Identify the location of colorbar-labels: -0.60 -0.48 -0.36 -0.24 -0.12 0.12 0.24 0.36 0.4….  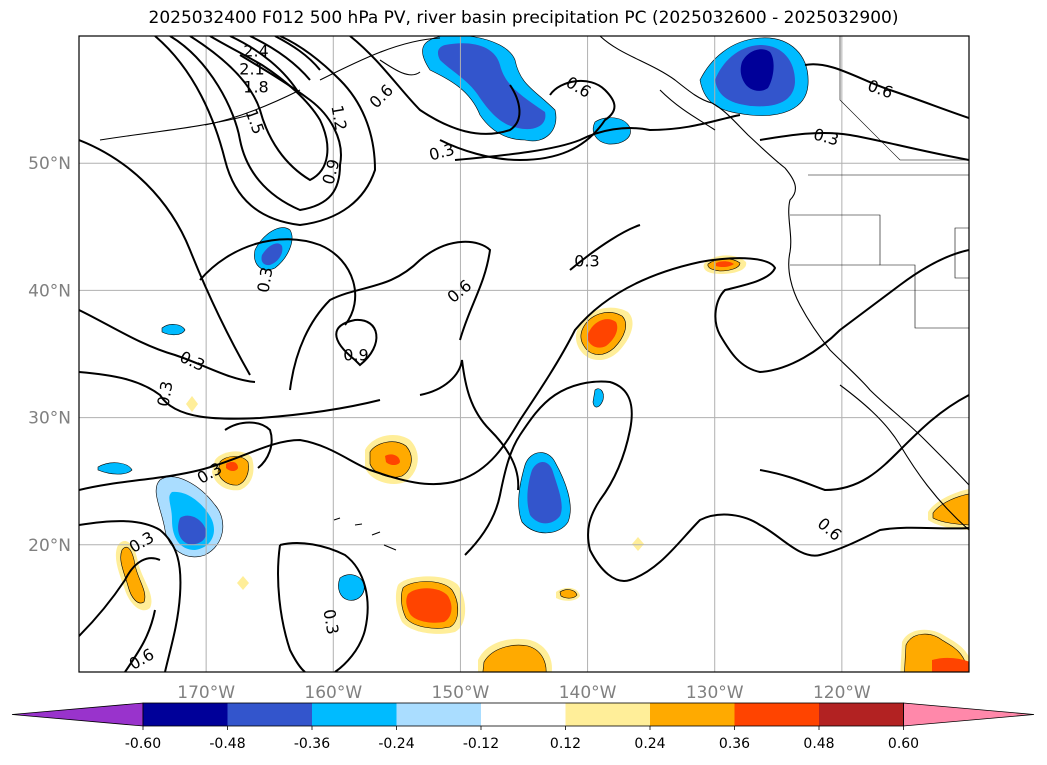
(522, 739).